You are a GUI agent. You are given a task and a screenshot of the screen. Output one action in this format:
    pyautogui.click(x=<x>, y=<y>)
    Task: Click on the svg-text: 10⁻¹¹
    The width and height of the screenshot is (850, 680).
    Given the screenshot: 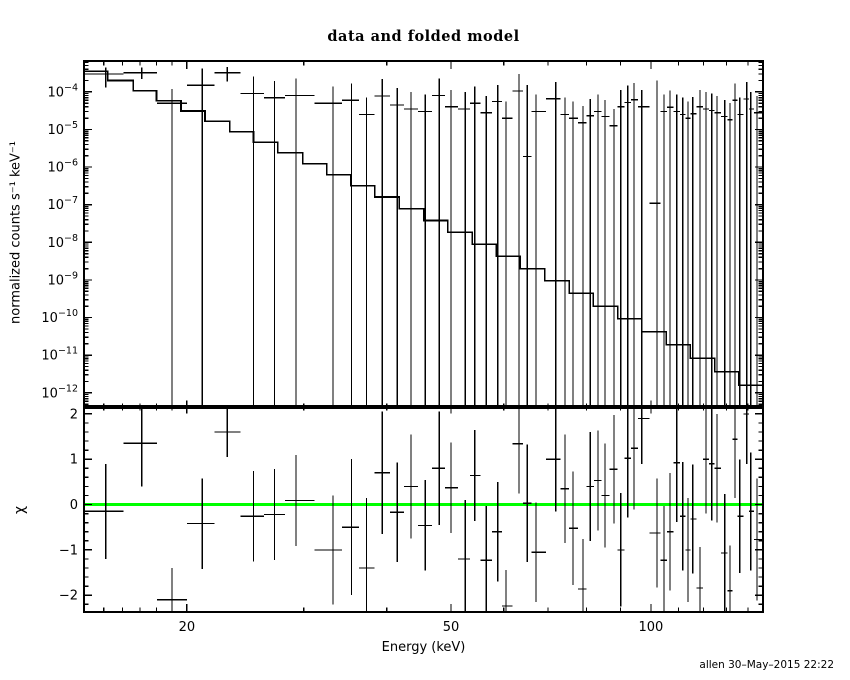 What is the action you would take?
    pyautogui.click(x=59, y=355)
    